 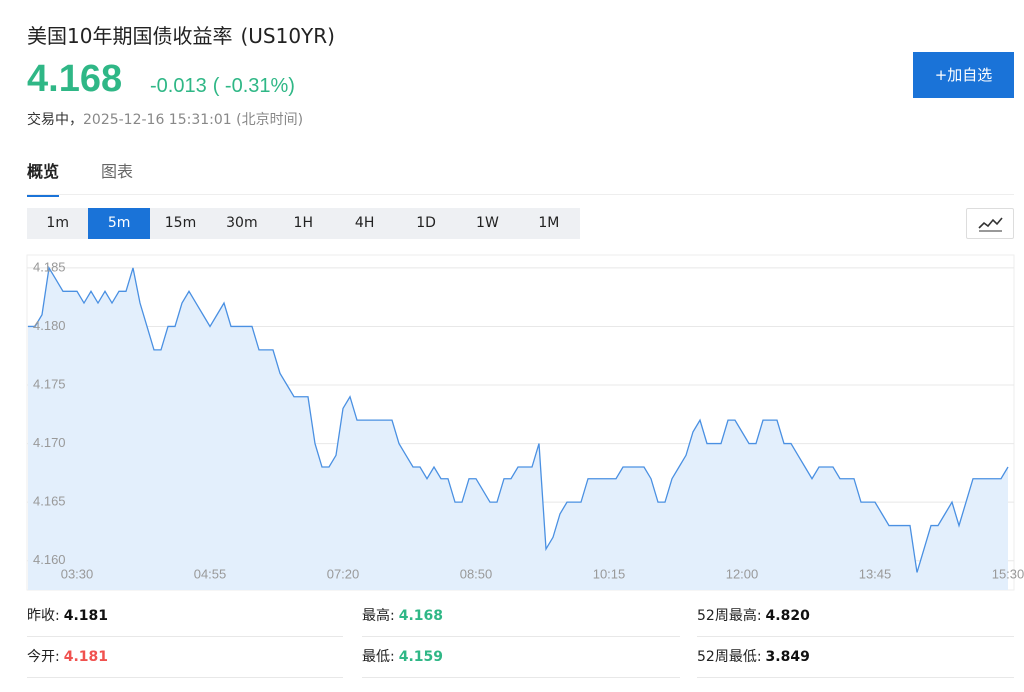 I want to click on y-tick-label: 4.175, so click(x=49, y=383).